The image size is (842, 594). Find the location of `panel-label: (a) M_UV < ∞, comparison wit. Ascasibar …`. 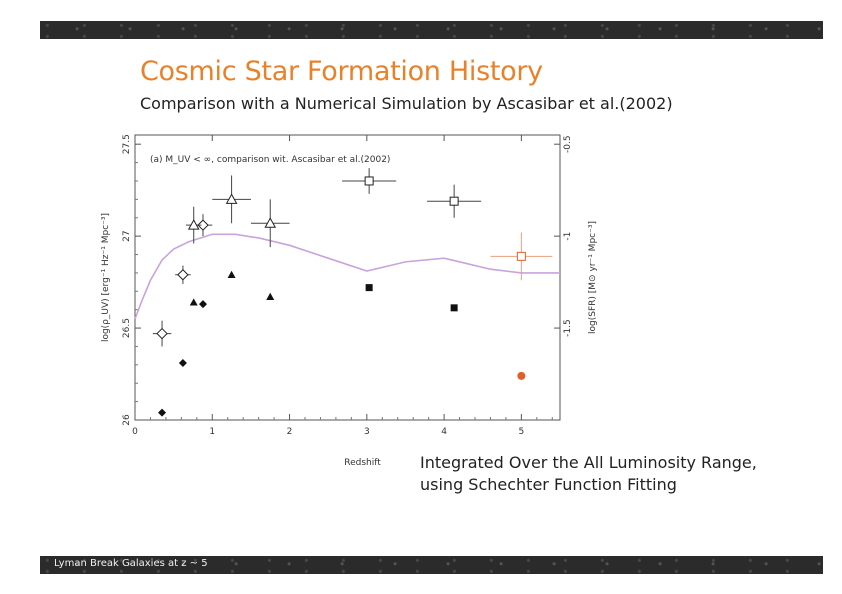

panel-label: (a) M_UV < ∞, comparison wit. Ascasibar … is located at coordinates (270, 160).